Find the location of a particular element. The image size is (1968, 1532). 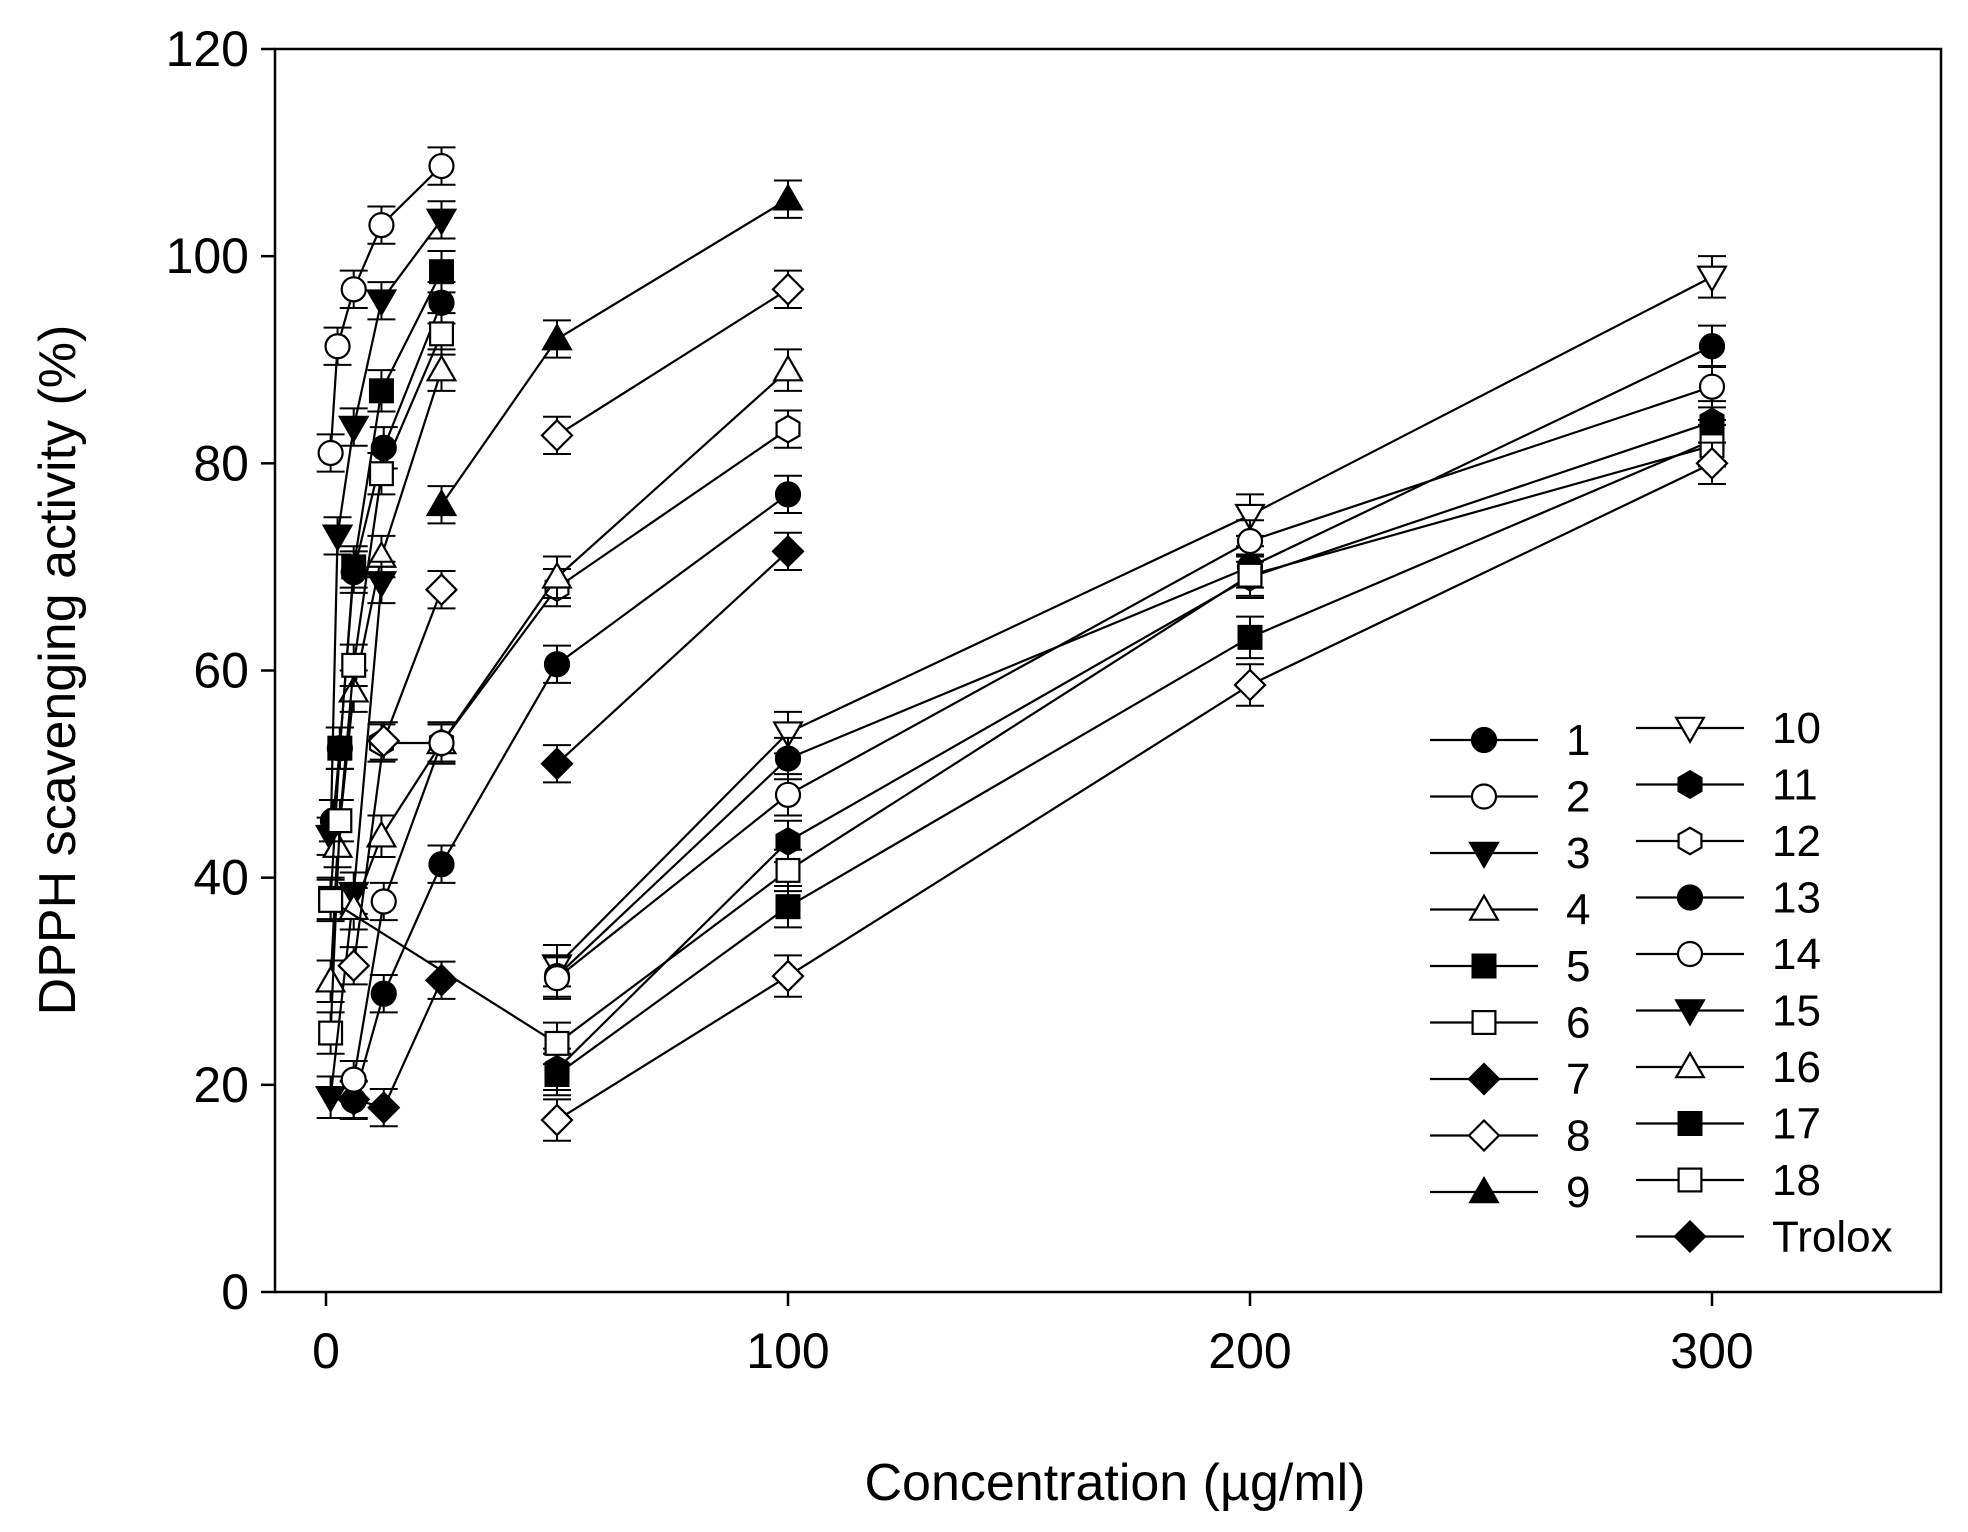

legend-label: 16 is located at coordinates (1796, 1067).